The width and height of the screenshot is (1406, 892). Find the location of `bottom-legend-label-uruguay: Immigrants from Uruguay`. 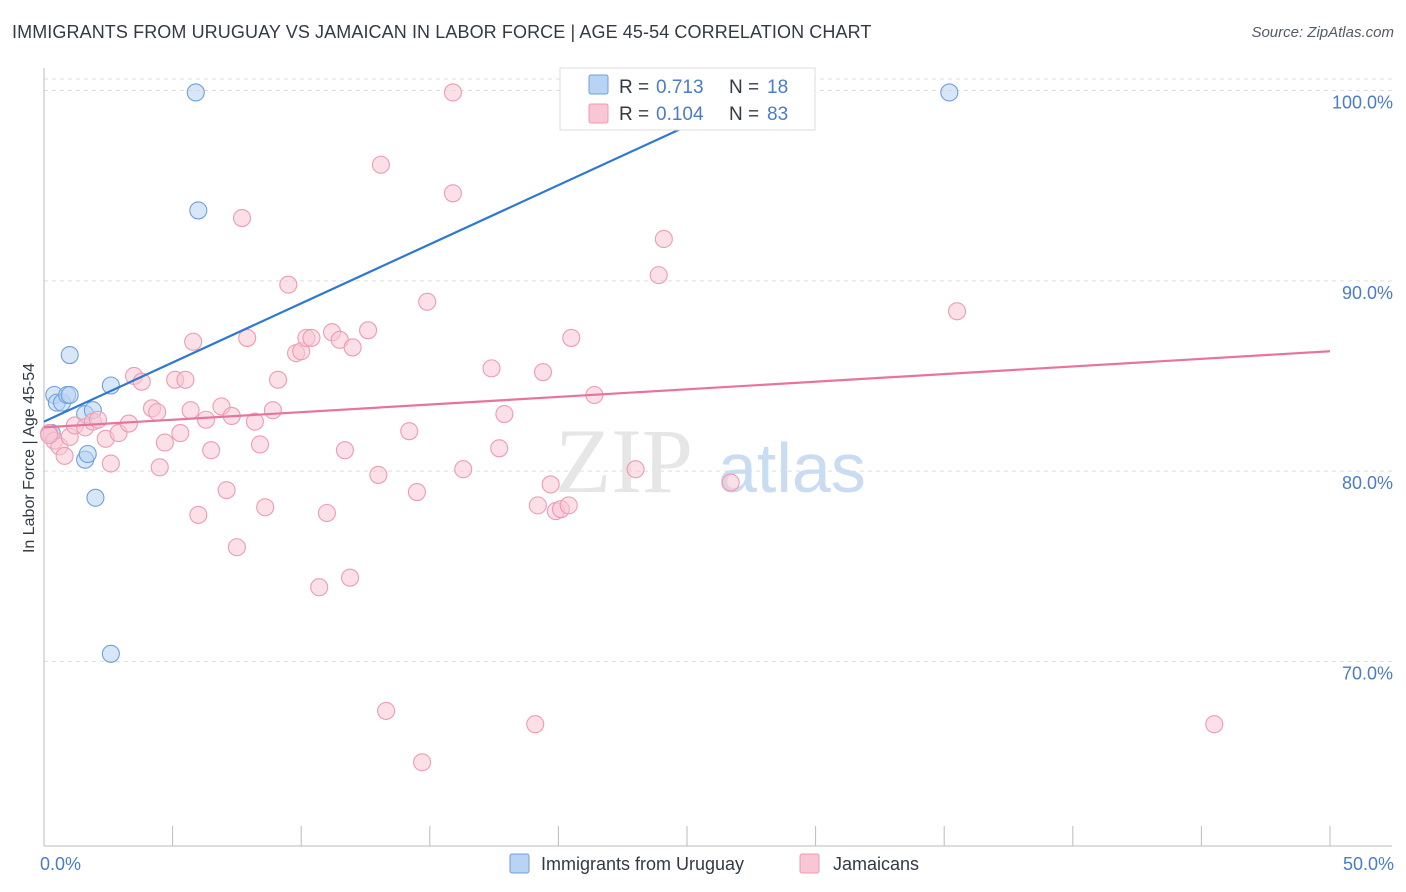

bottom-legend-label-uruguay: Immigrants from Uruguay is located at coordinates (642, 864).